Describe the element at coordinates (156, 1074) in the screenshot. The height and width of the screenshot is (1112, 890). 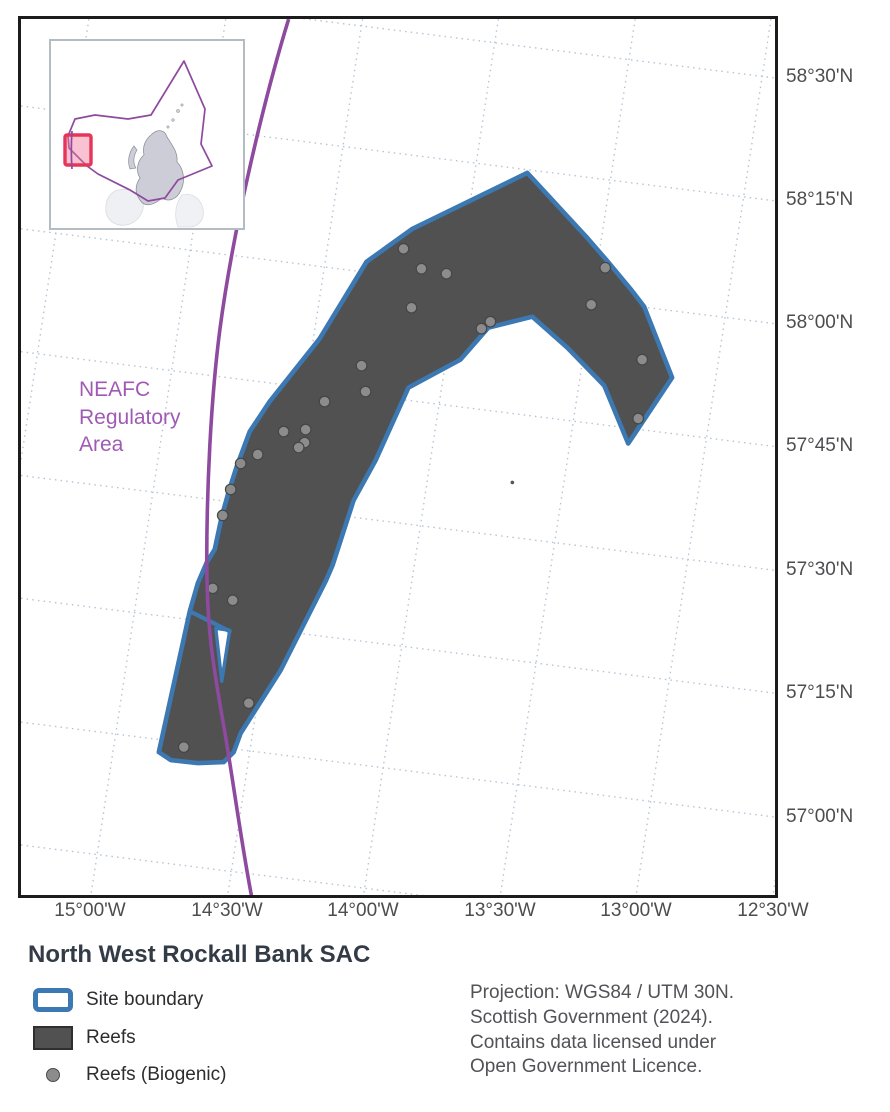
I see `legend-label: Reefs (Biogenic)` at that location.